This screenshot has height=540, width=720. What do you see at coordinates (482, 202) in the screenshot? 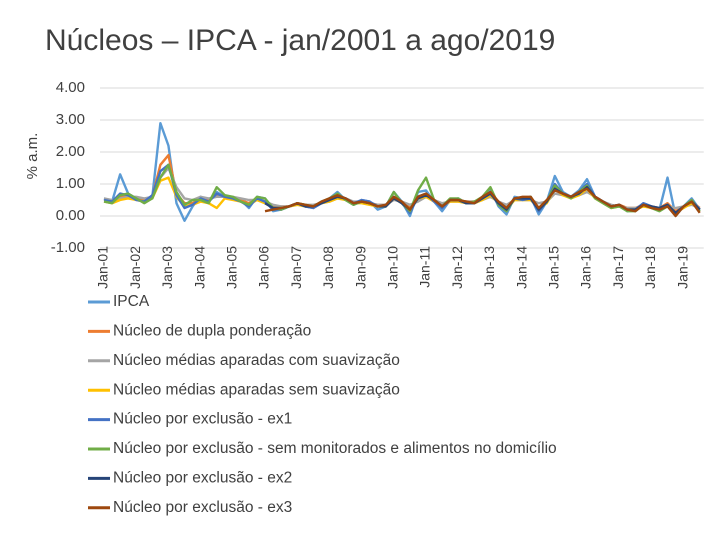
I see `series-line` at bounding box center [482, 202].